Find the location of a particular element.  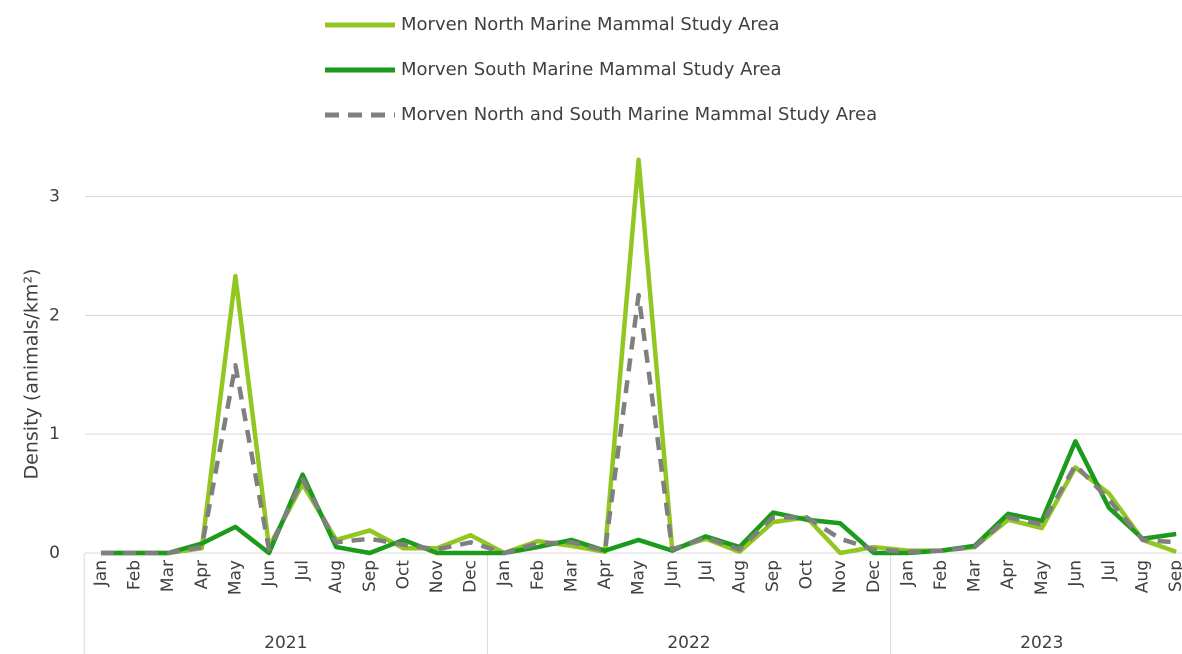

legend-label: Morven South Marine Mammal Study Area is located at coordinates (591, 69).